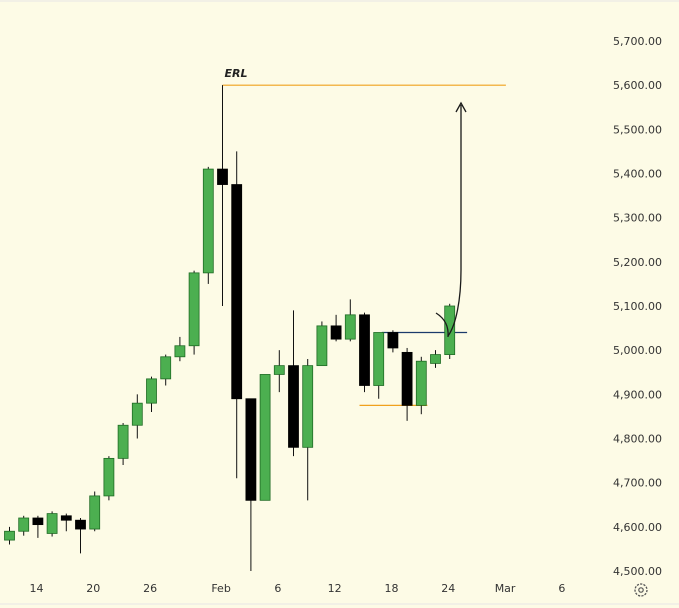 The width and height of the screenshot is (679, 608). I want to click on y-tick-label: 4,800.00, so click(637, 439).